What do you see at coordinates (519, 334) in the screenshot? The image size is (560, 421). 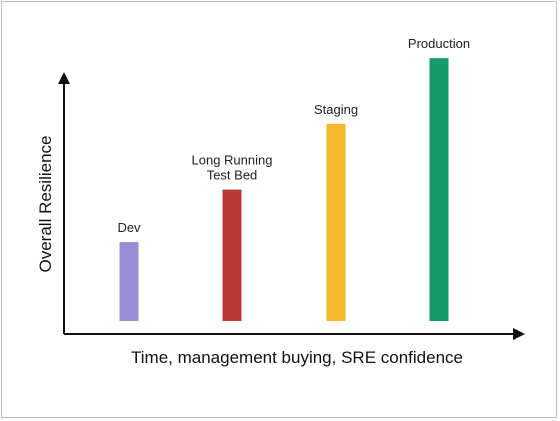 I see `x-axis-arrow` at bounding box center [519, 334].